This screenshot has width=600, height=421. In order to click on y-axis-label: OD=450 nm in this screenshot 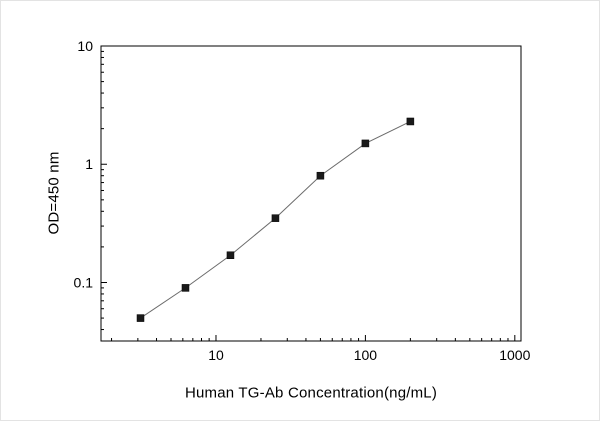, I will do `click(54, 193)`.